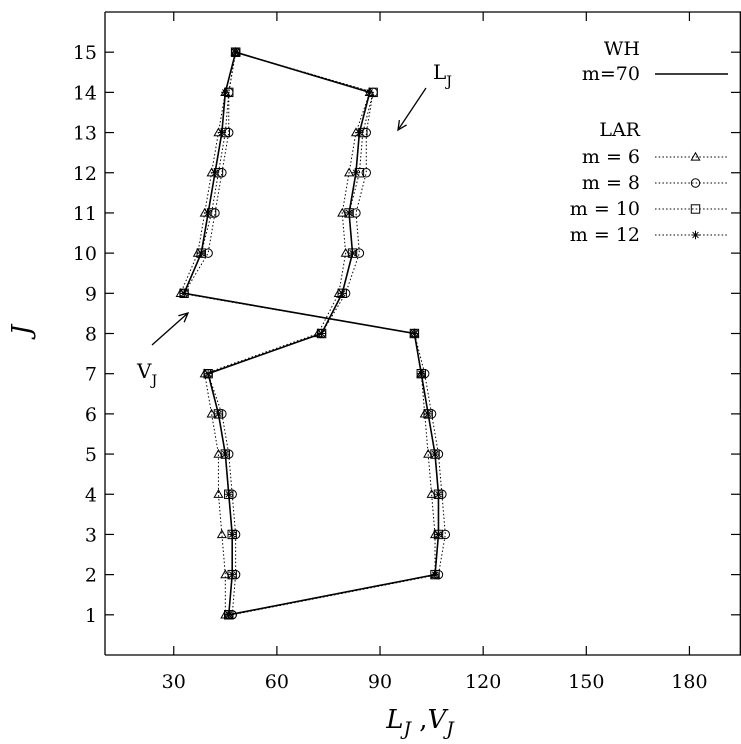 Image resolution: width=741 pixels, height=744 pixels. Describe the element at coordinates (366, 173) in the screenshot. I see `circle-marker` at that location.